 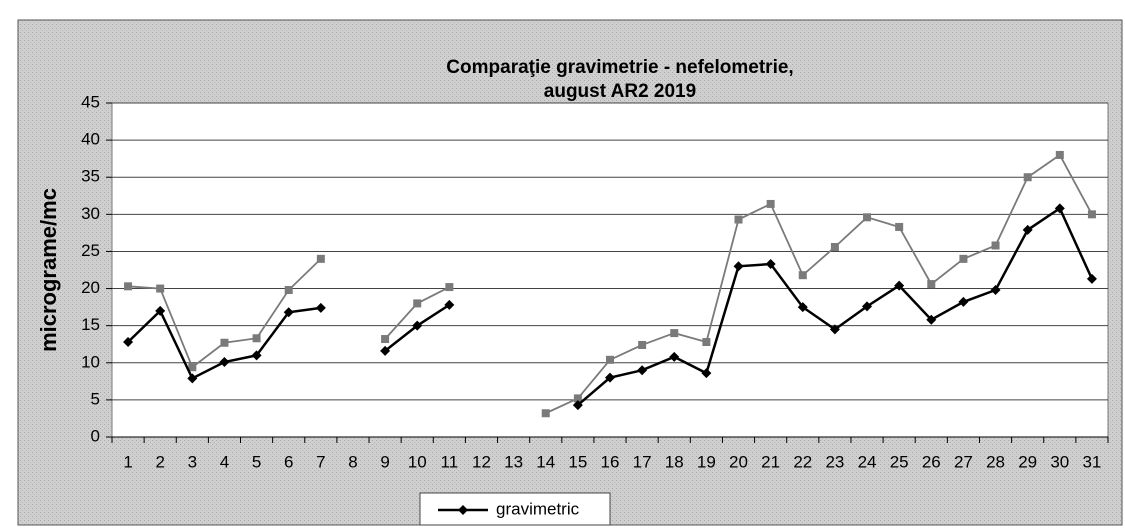 What do you see at coordinates (90, 287) in the screenshot?
I see `y-tick-label: 20` at bounding box center [90, 287].